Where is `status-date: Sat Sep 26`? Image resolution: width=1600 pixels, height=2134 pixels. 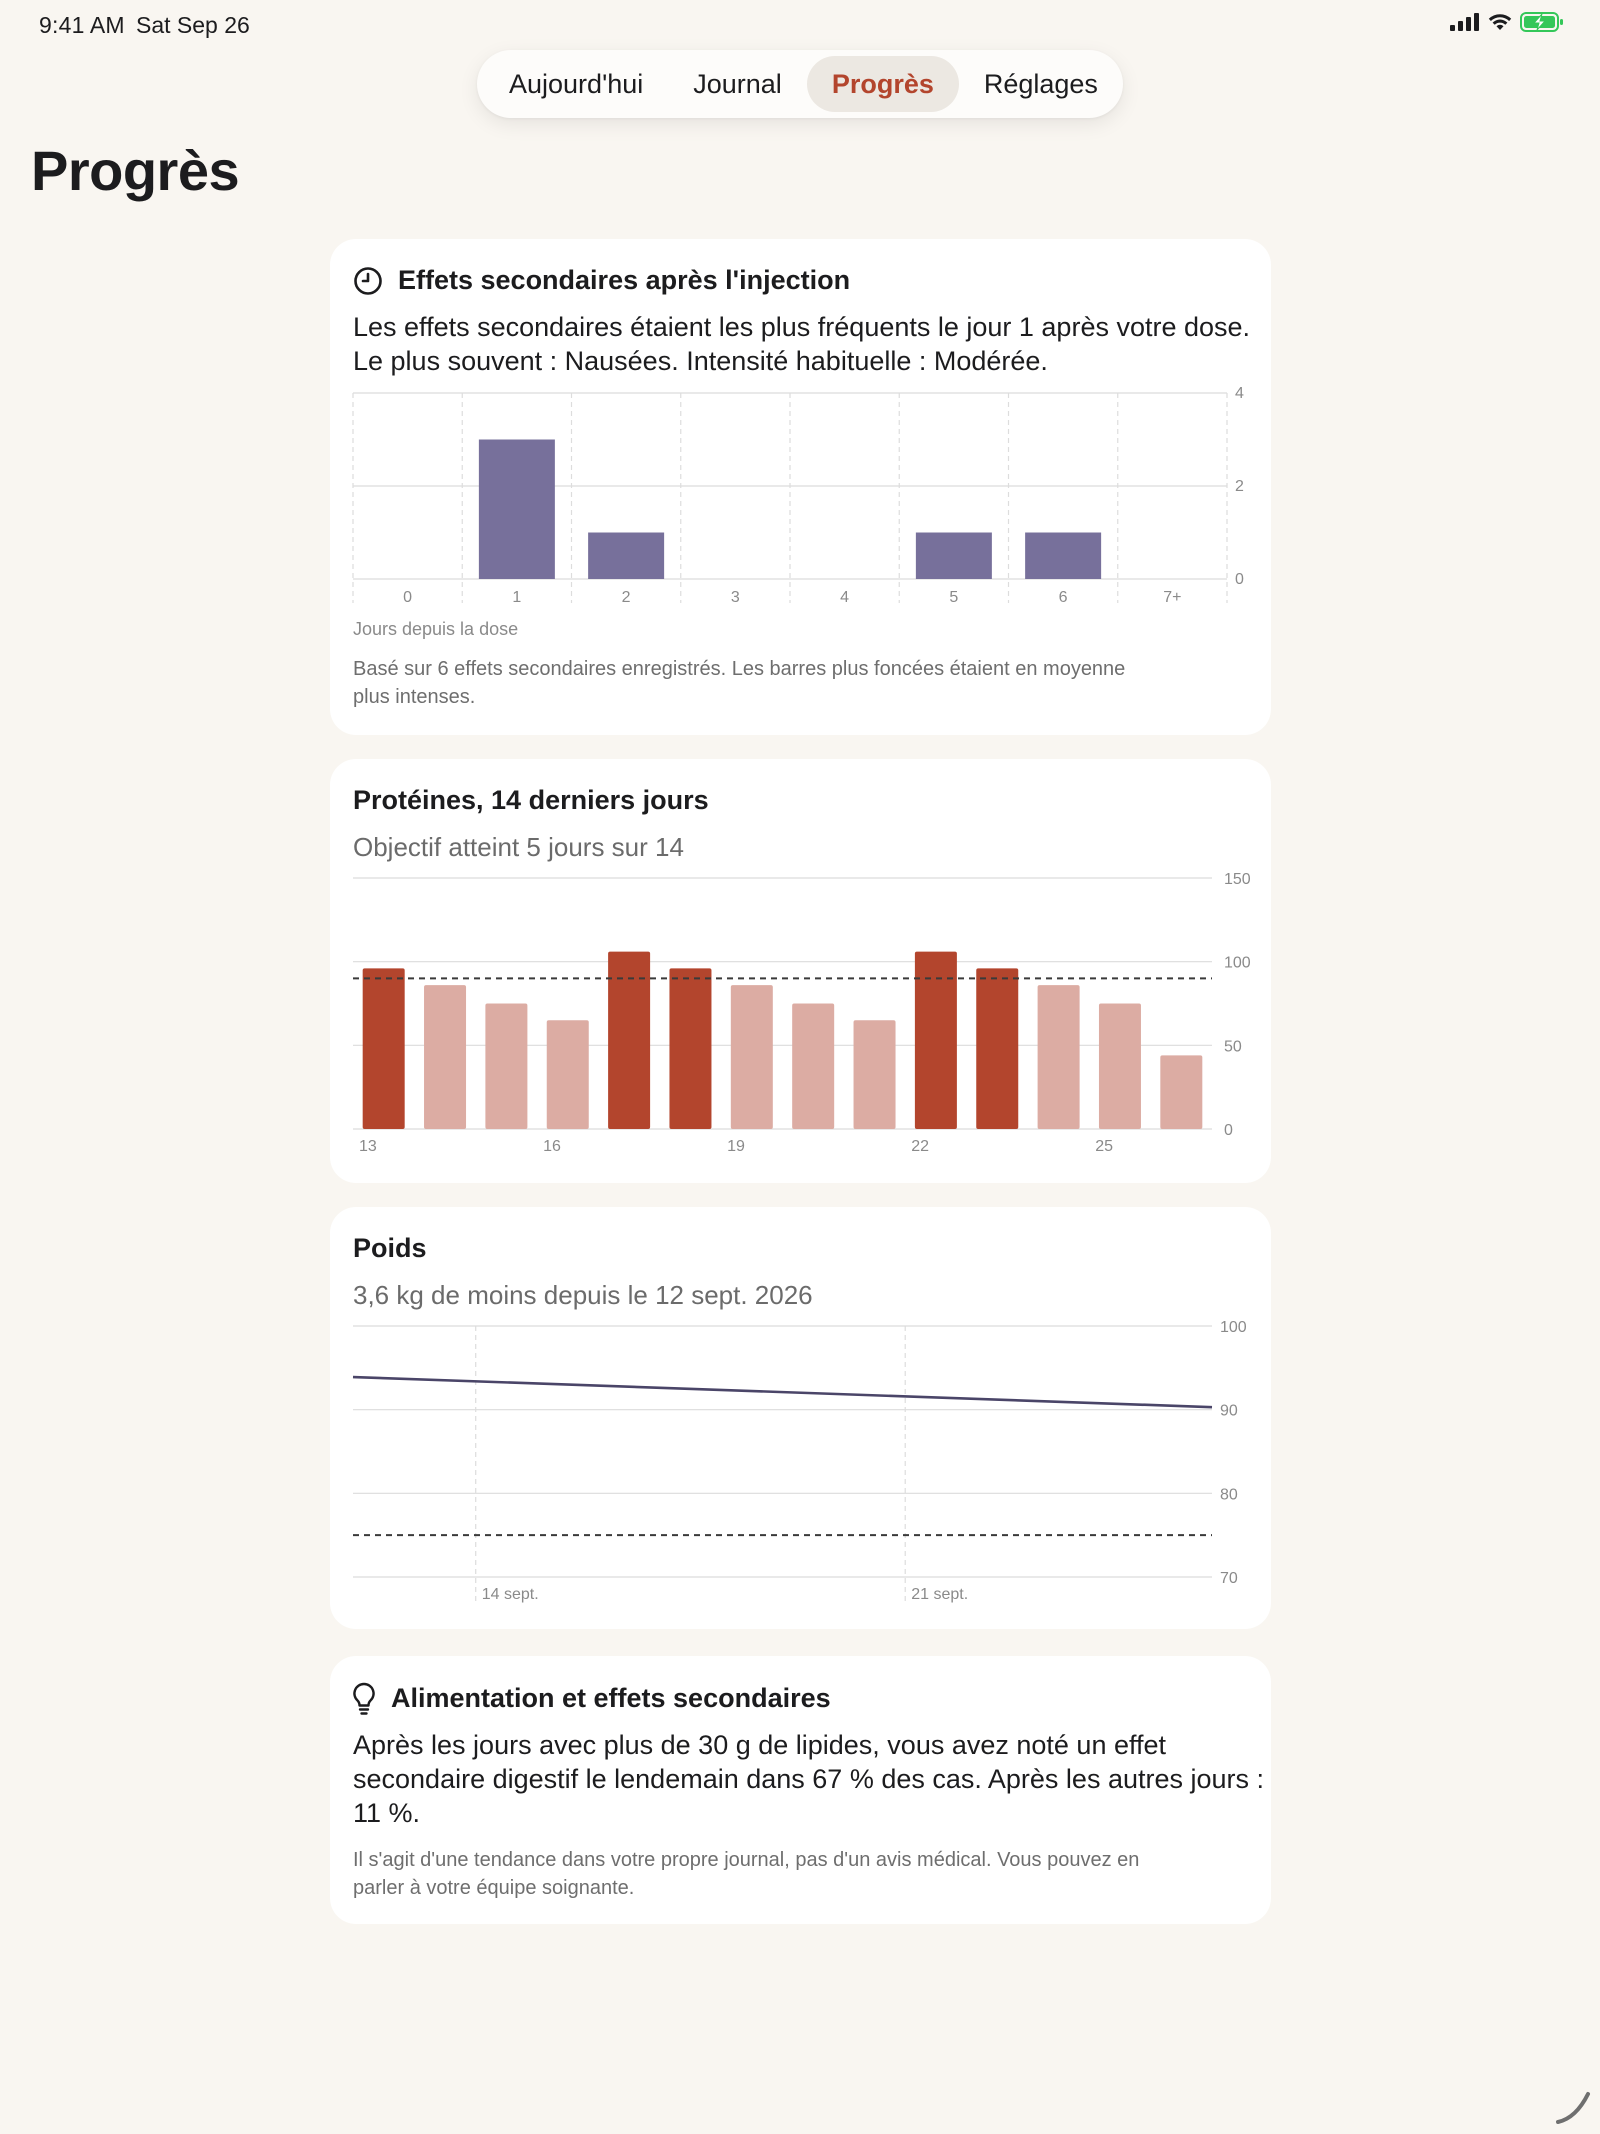
status-date: Sat Sep 26 is located at coordinates (193, 25).